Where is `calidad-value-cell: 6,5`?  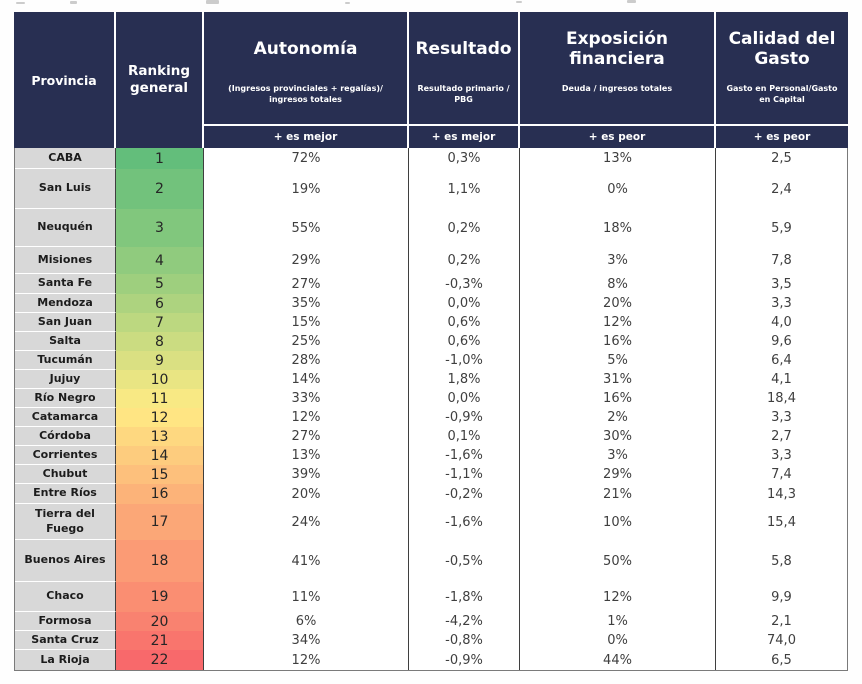
calidad-value-cell: 6,5 is located at coordinates (781, 660).